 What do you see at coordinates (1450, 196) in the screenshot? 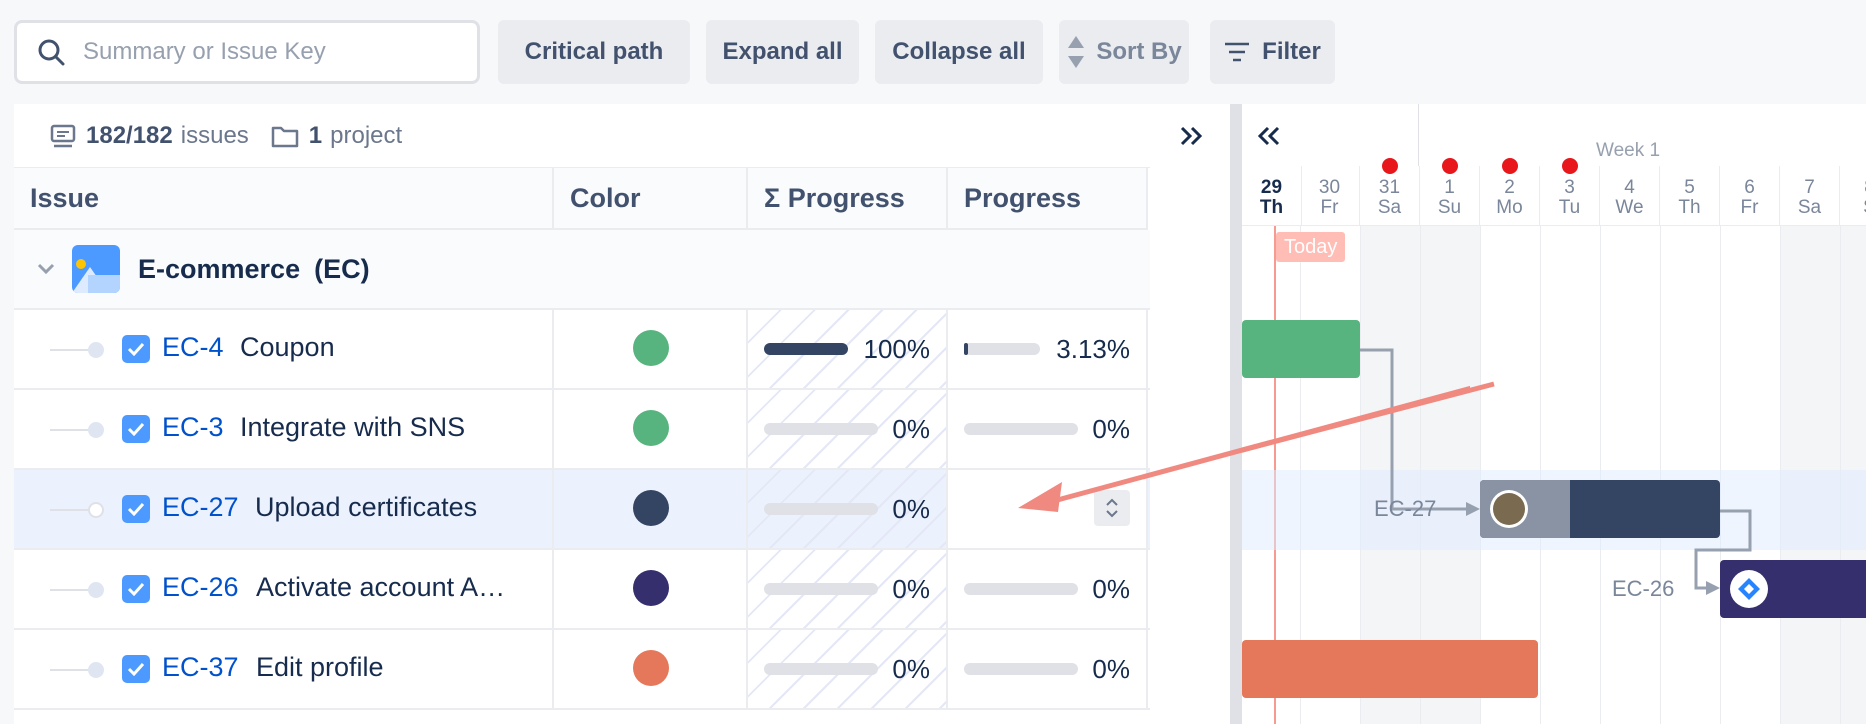
I see `day-header: 1 Su` at bounding box center [1450, 196].